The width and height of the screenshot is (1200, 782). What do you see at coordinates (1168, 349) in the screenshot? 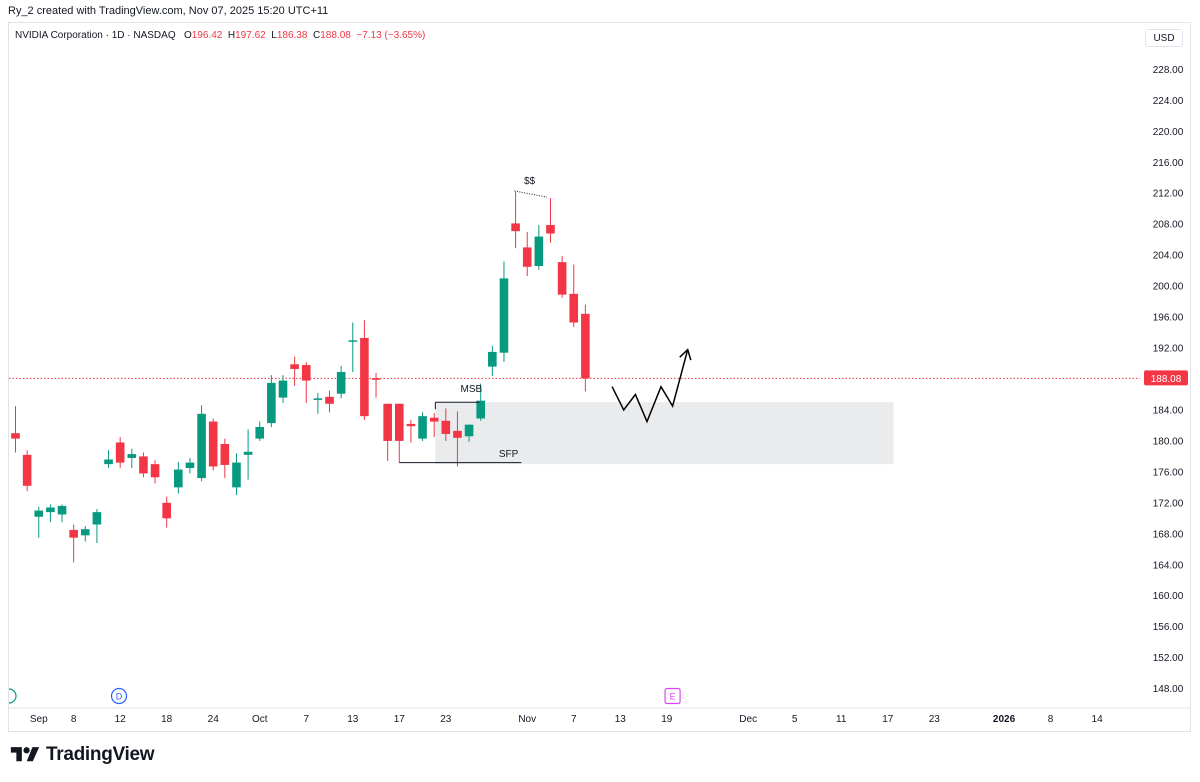
I see `price-tick-label: 192.00` at bounding box center [1168, 349].